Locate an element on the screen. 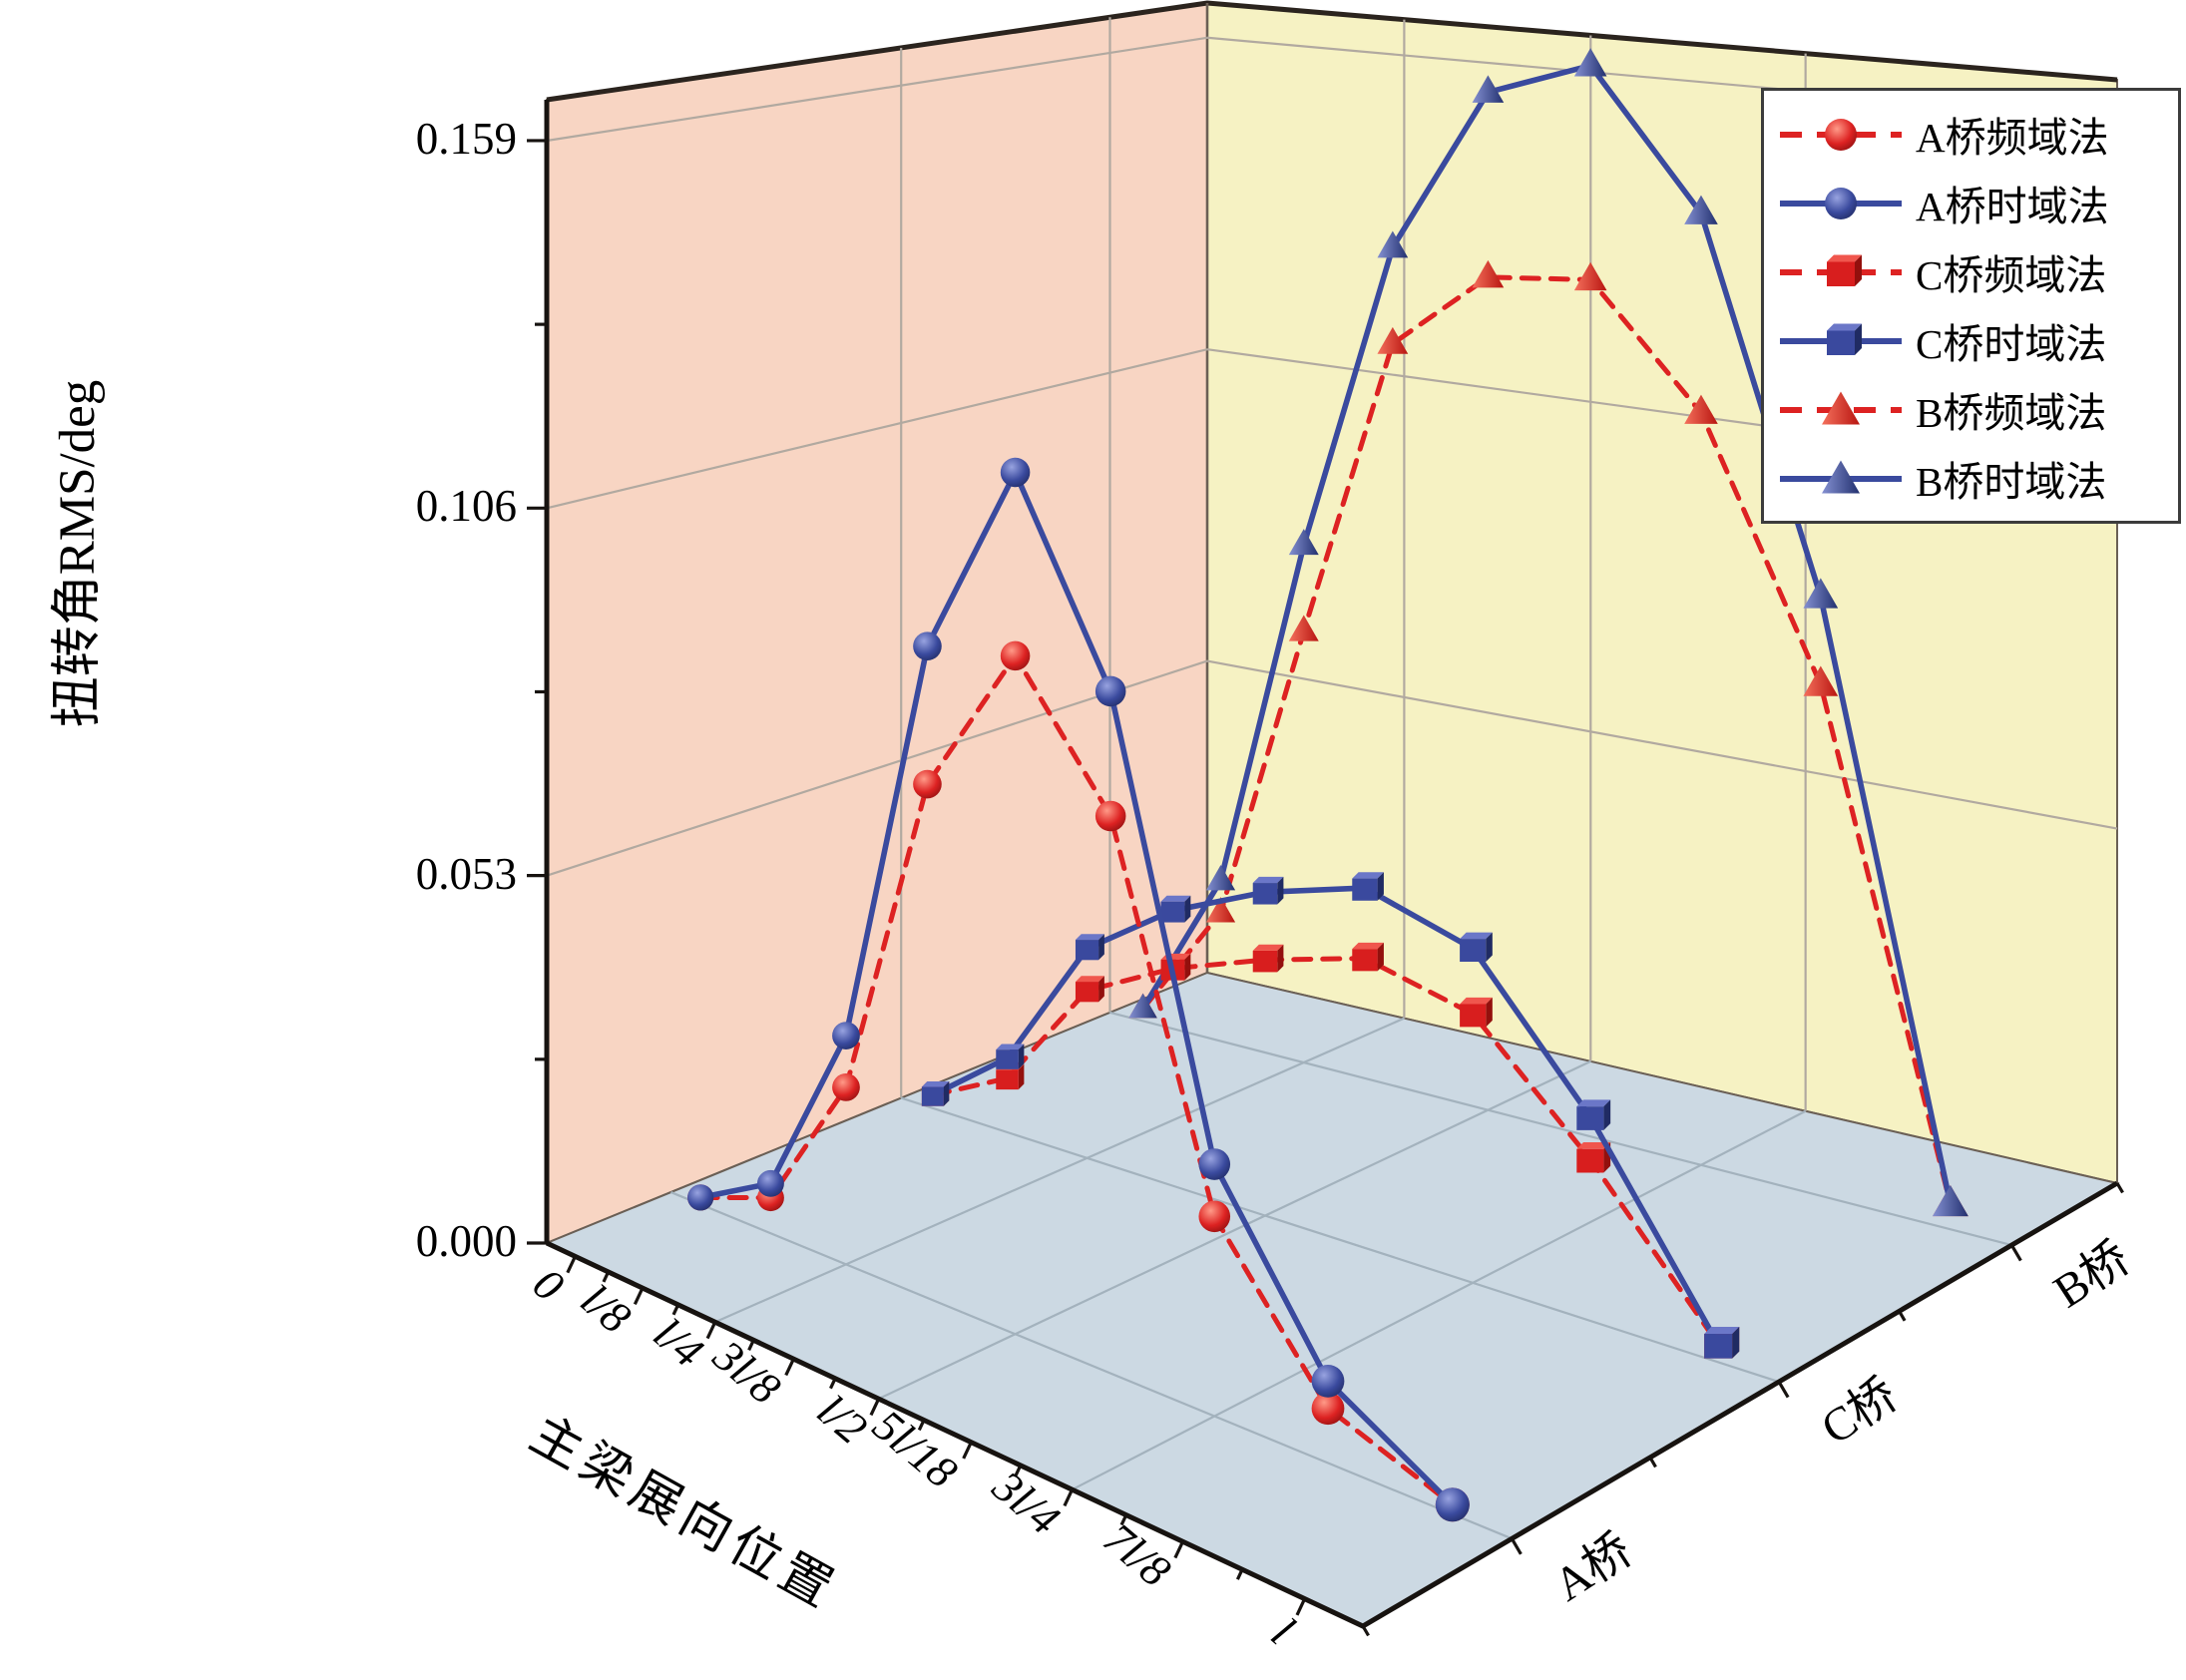  legend-item-A桥频域法: A桥频域法 is located at coordinates (1975, 134).